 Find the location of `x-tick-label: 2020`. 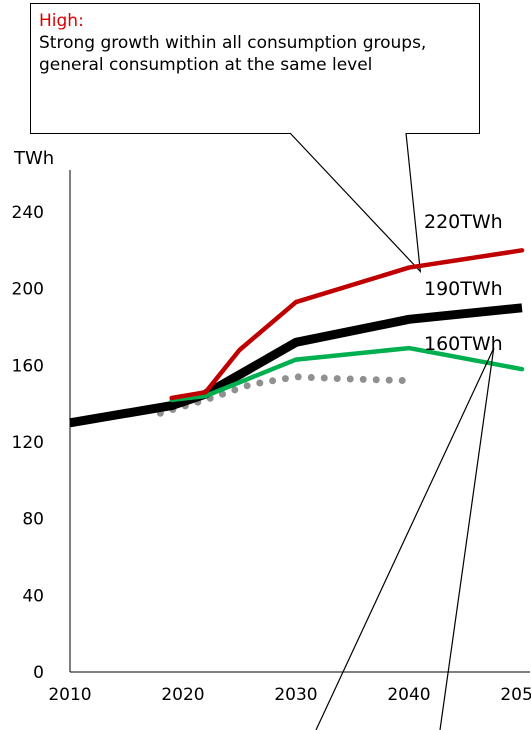

x-tick-label: 2020 is located at coordinates (182, 695).